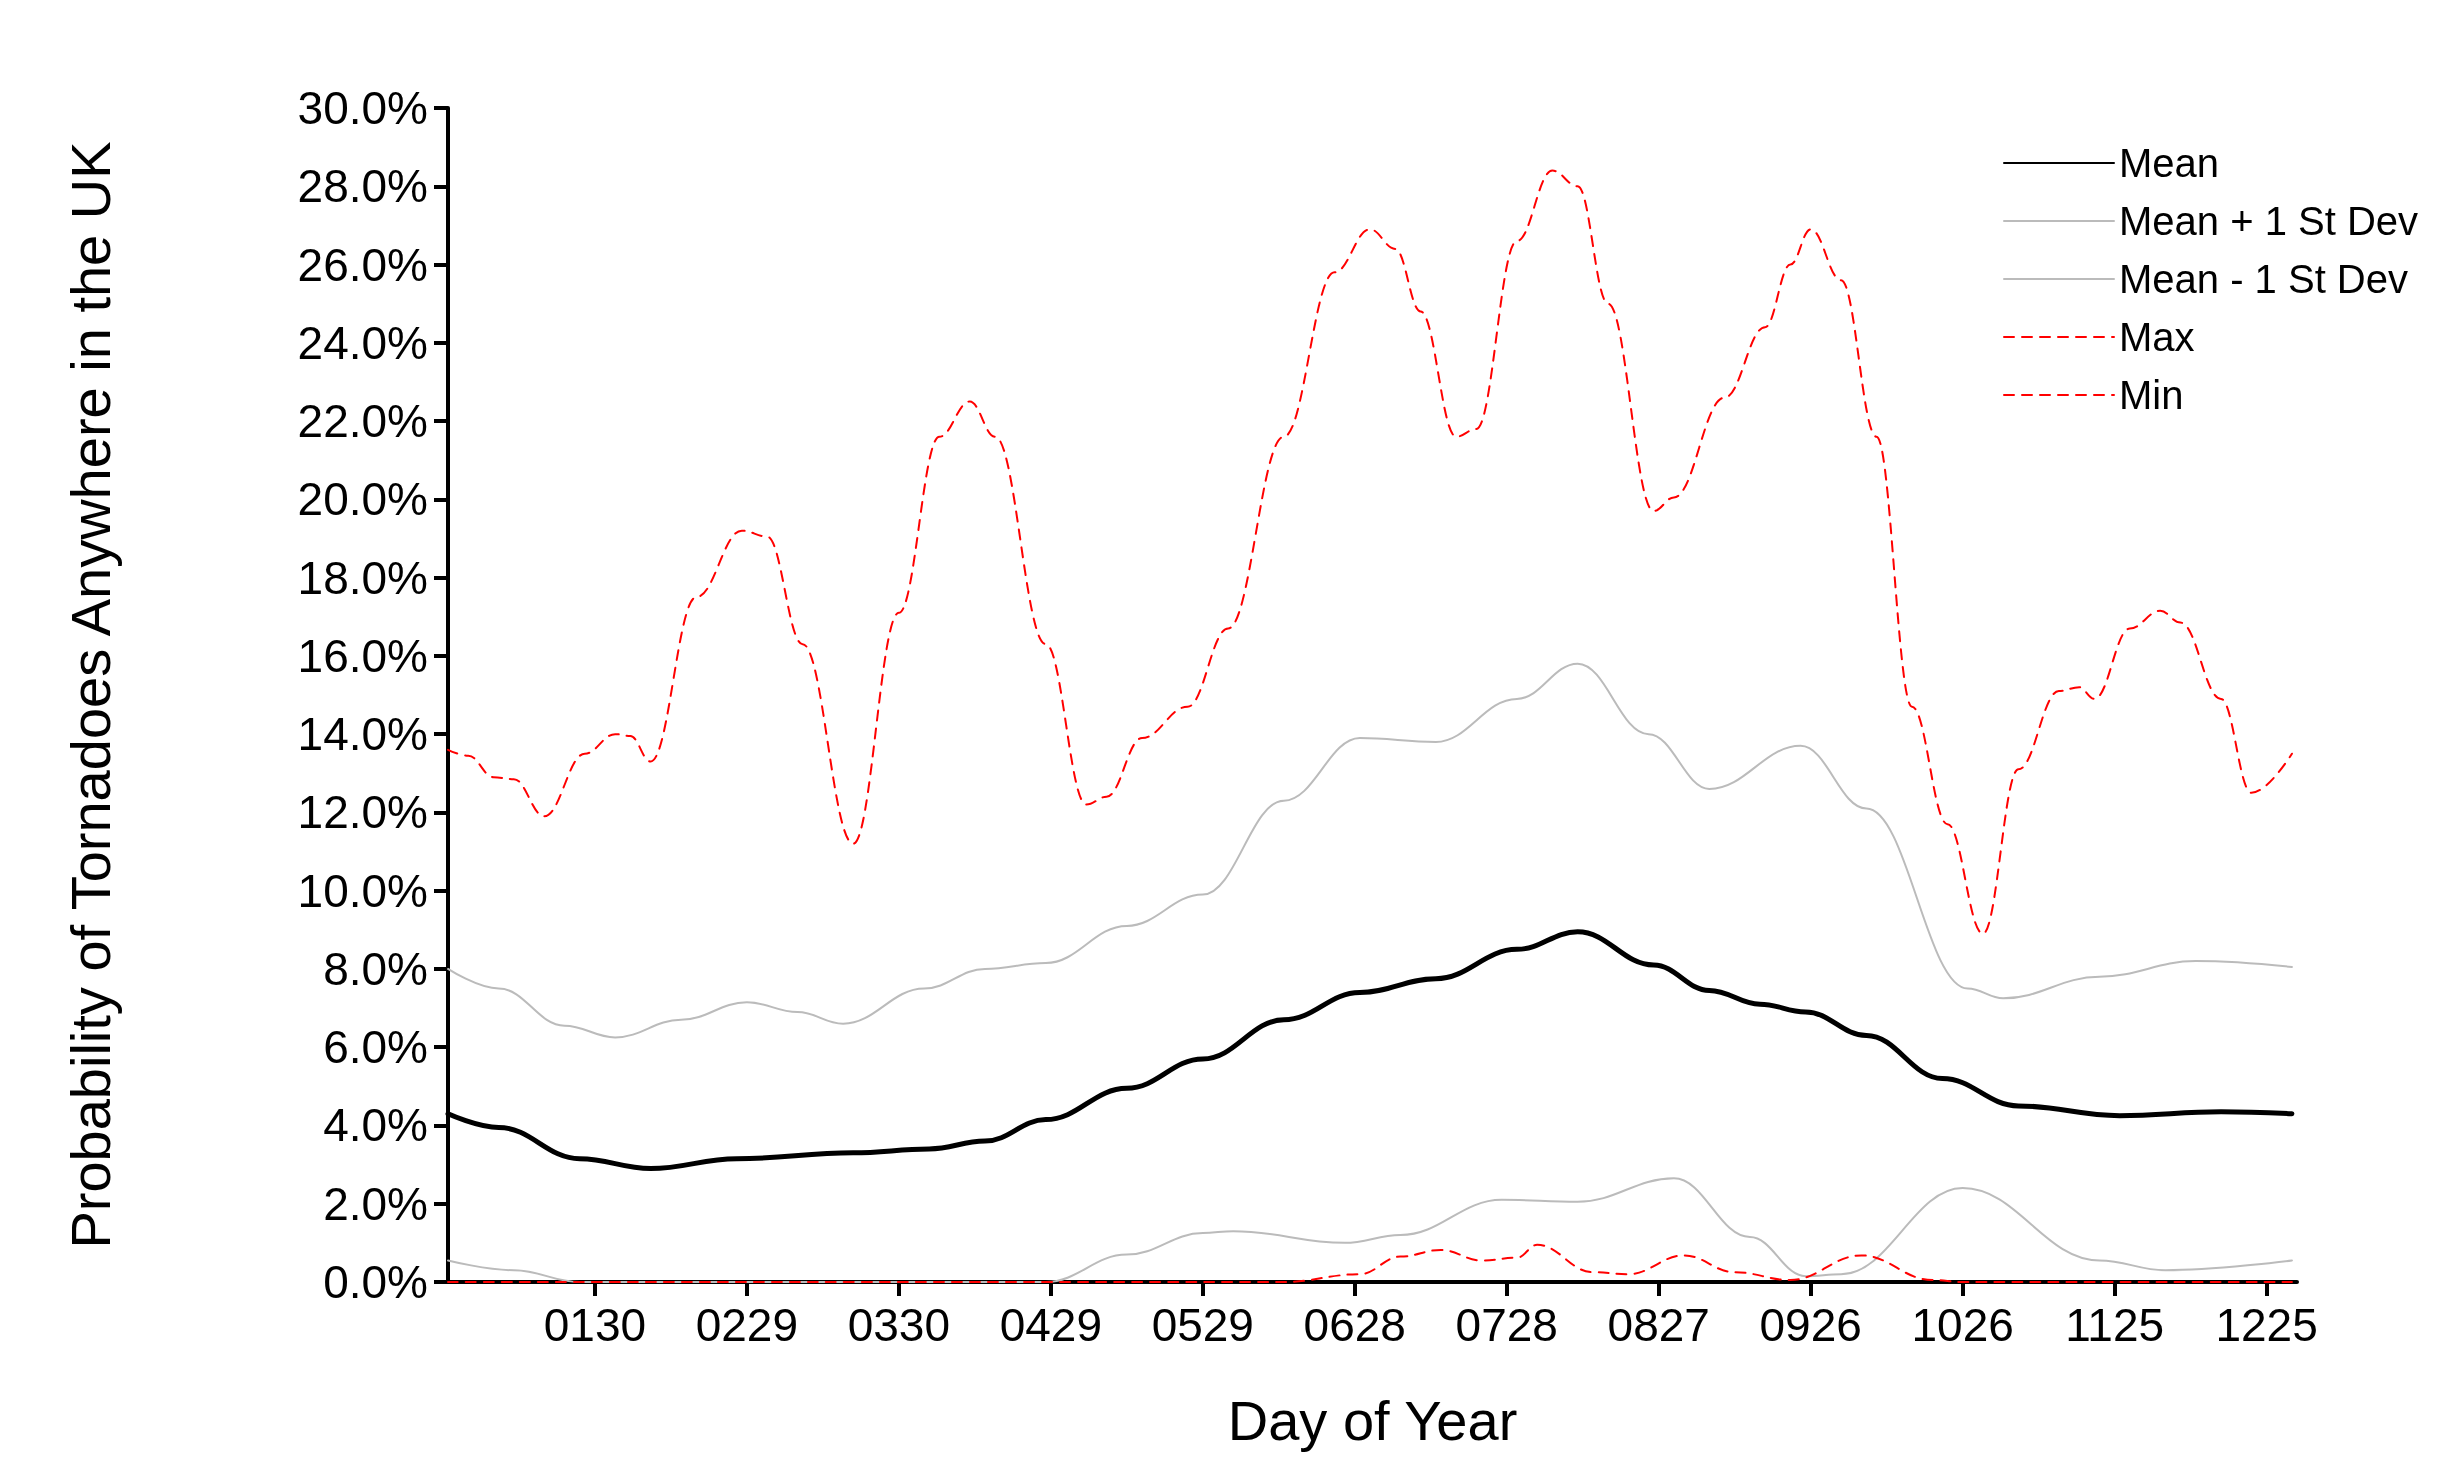 The image size is (2455, 1475). Describe the element at coordinates (375, 1047) in the screenshot. I see `y-tick-label: 6.0%` at that location.